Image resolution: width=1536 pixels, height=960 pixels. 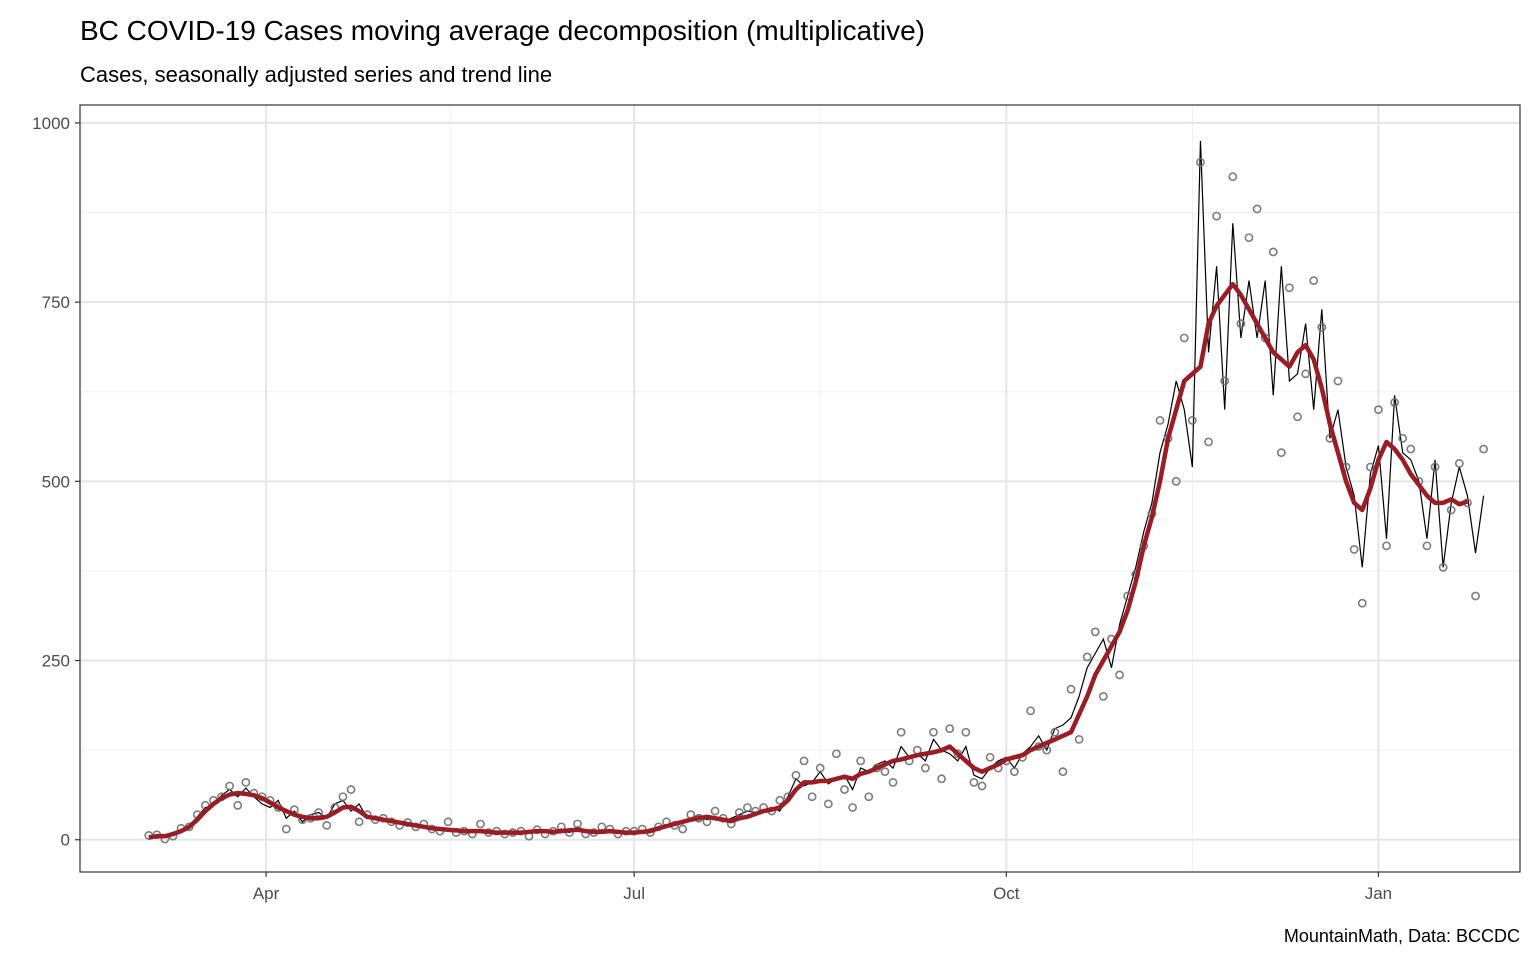 What do you see at coordinates (634, 893) in the screenshot?
I see `x-tick-label: Jul` at bounding box center [634, 893].